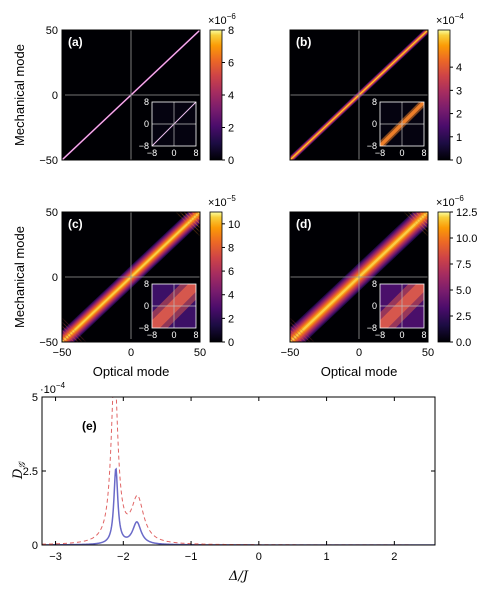  I want to click on colorbar: 10 8 6 4 2 0 ×10⁻⁵, so click(224, 271).